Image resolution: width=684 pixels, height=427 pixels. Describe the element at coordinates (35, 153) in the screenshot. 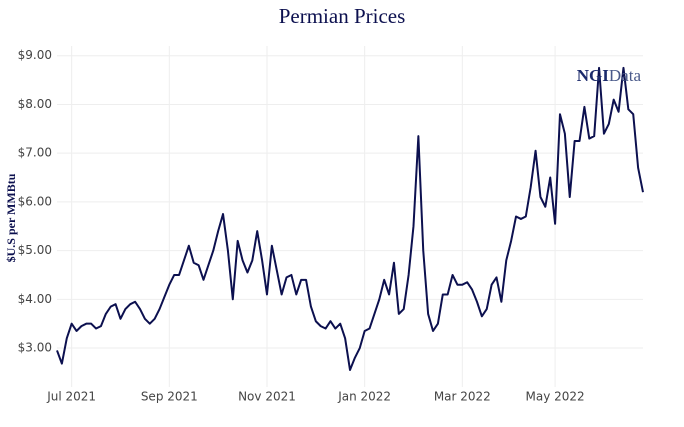

I see `y-tick-label: $7.00` at that location.